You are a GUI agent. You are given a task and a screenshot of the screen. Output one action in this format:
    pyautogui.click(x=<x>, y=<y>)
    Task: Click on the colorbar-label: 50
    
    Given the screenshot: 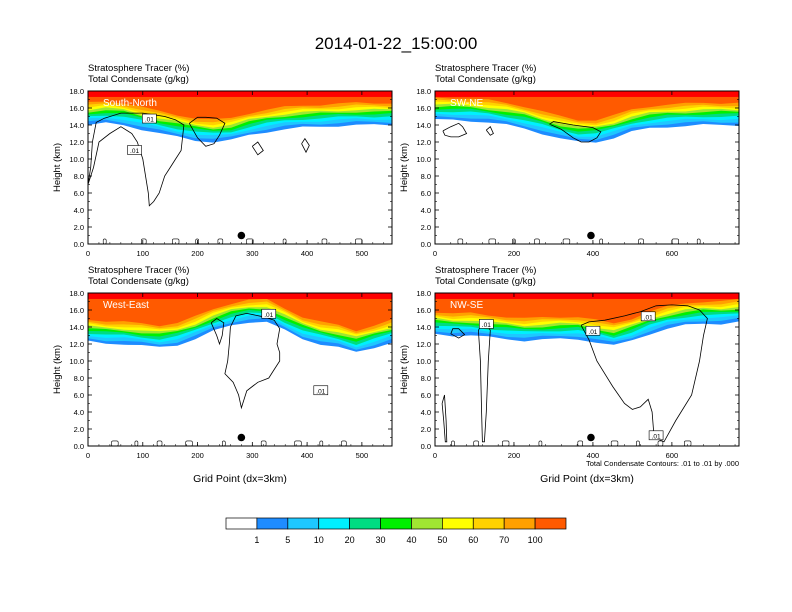 What is the action you would take?
    pyautogui.click(x=442, y=540)
    